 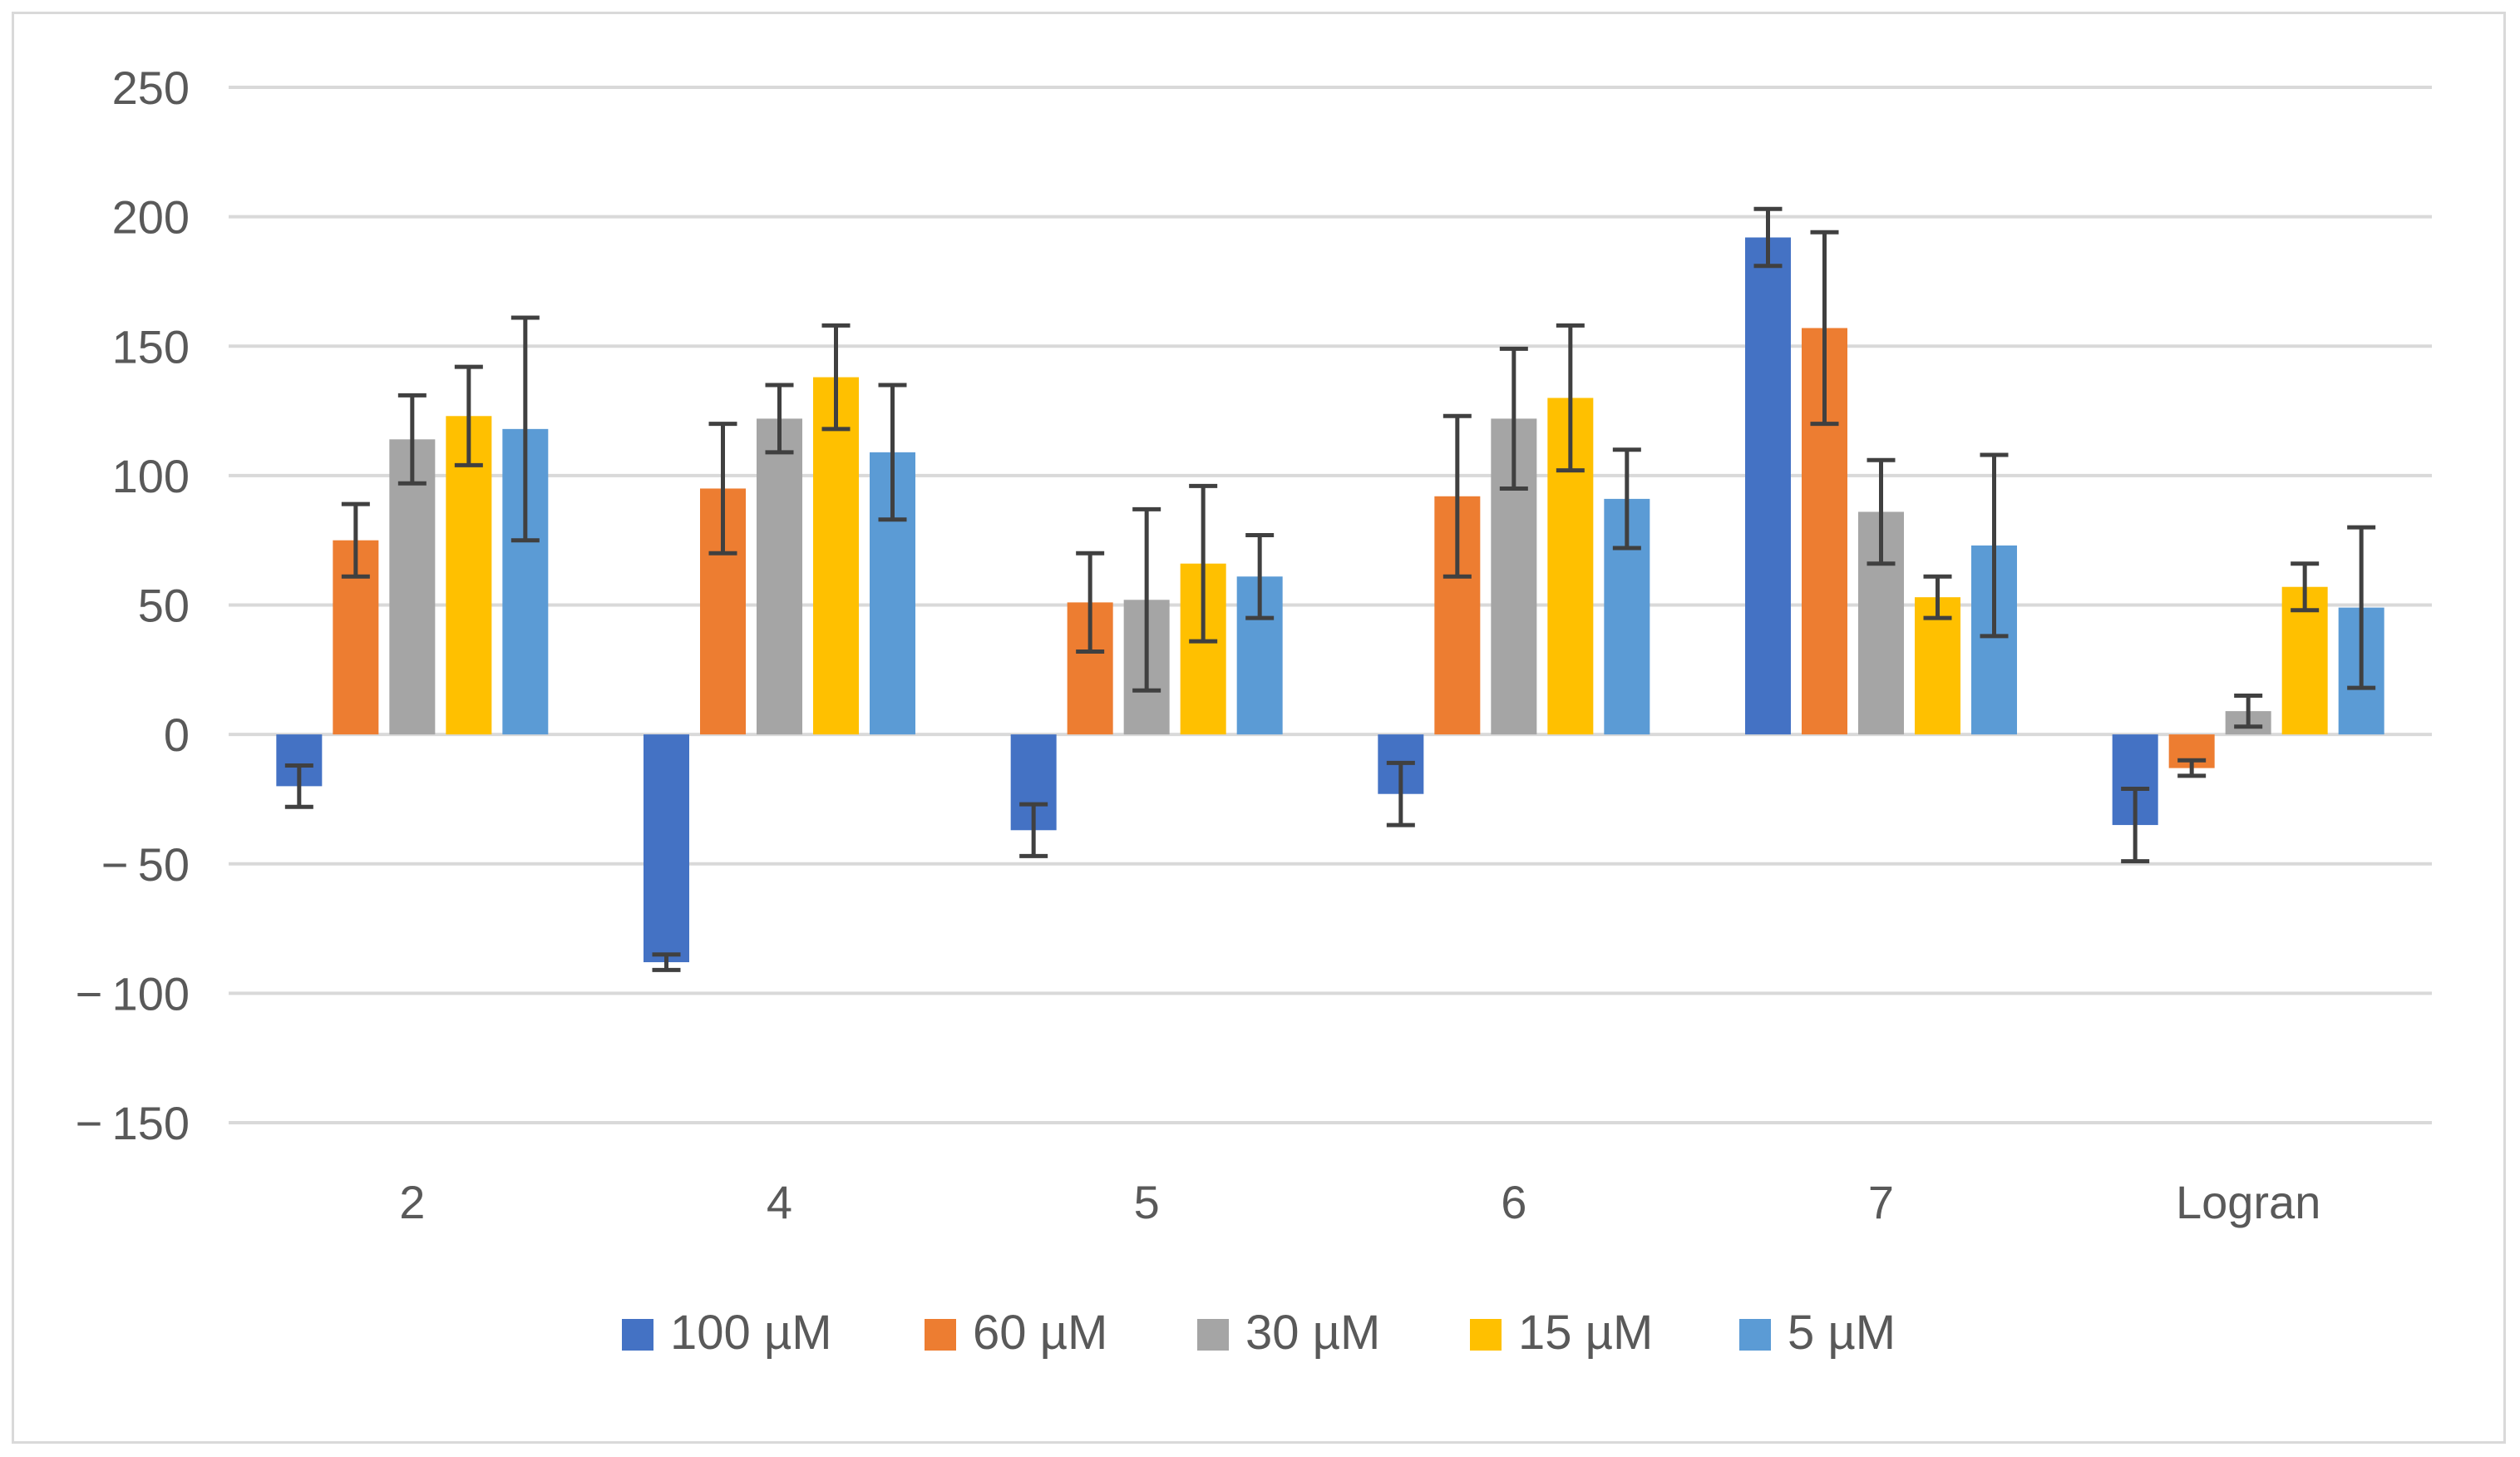 I want to click on x-tick-label: 5, so click(x=1147, y=1202).